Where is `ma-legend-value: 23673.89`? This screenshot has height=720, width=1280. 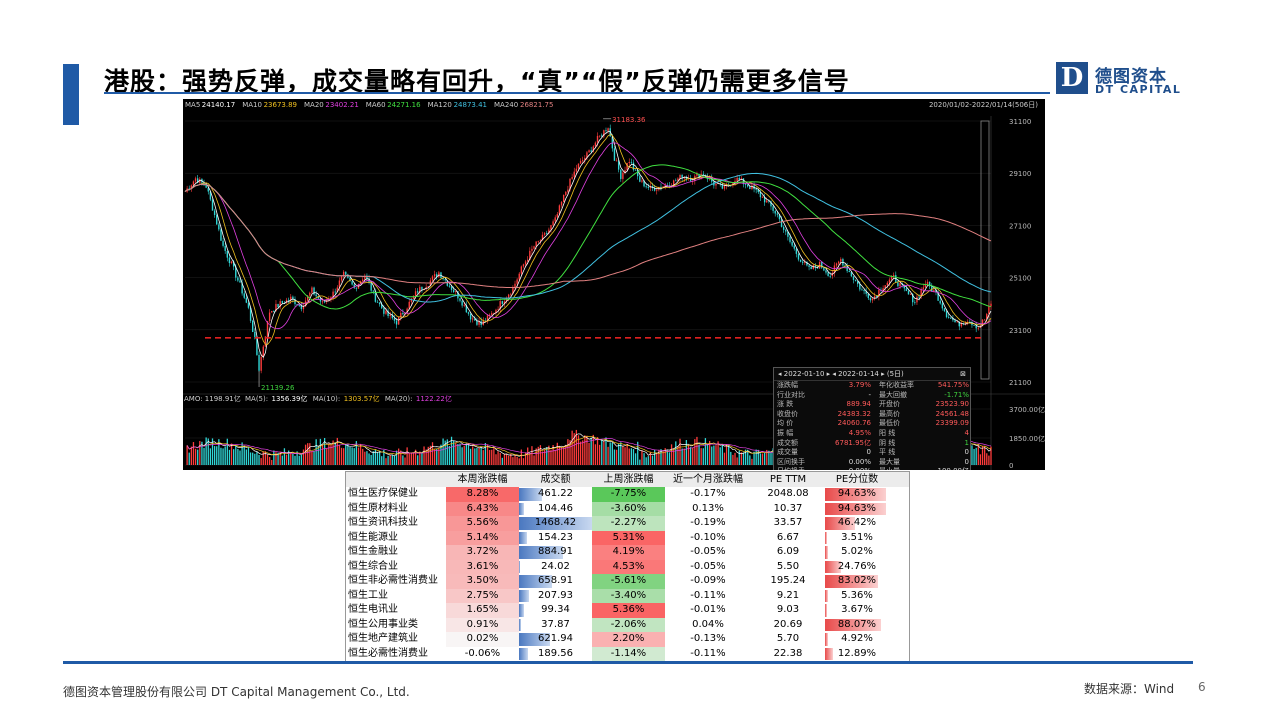
ma-legend-value: 23673.89 is located at coordinates (280, 105).